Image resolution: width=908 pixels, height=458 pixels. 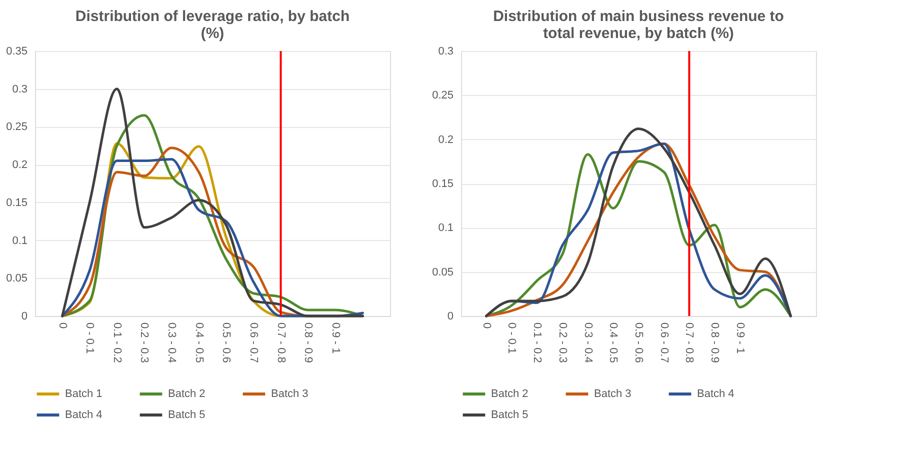 What do you see at coordinates (17, 52) in the screenshot?
I see `y-tick-label: 0.35` at bounding box center [17, 52].